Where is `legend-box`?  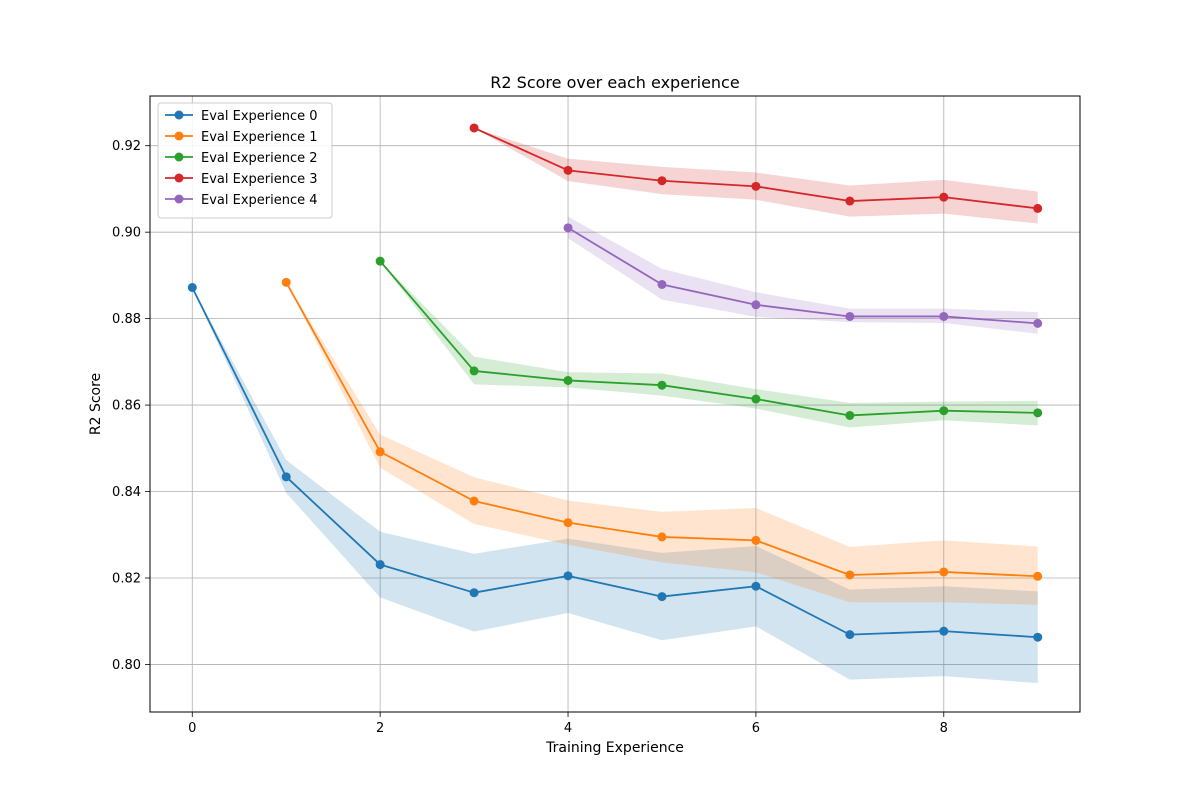
legend-box is located at coordinates (245, 160).